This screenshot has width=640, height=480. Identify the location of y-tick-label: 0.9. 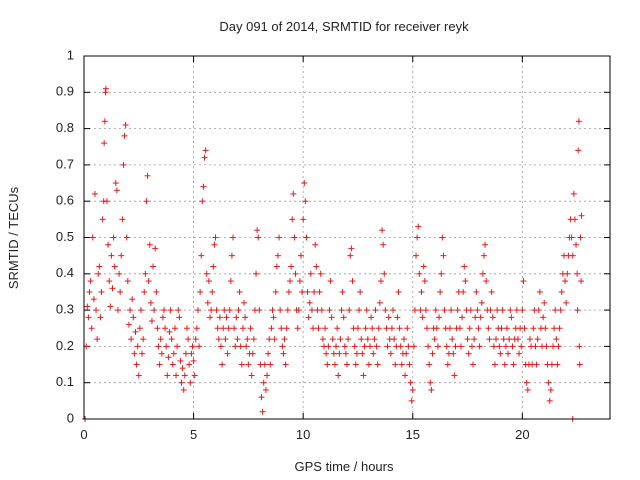
(65, 91).